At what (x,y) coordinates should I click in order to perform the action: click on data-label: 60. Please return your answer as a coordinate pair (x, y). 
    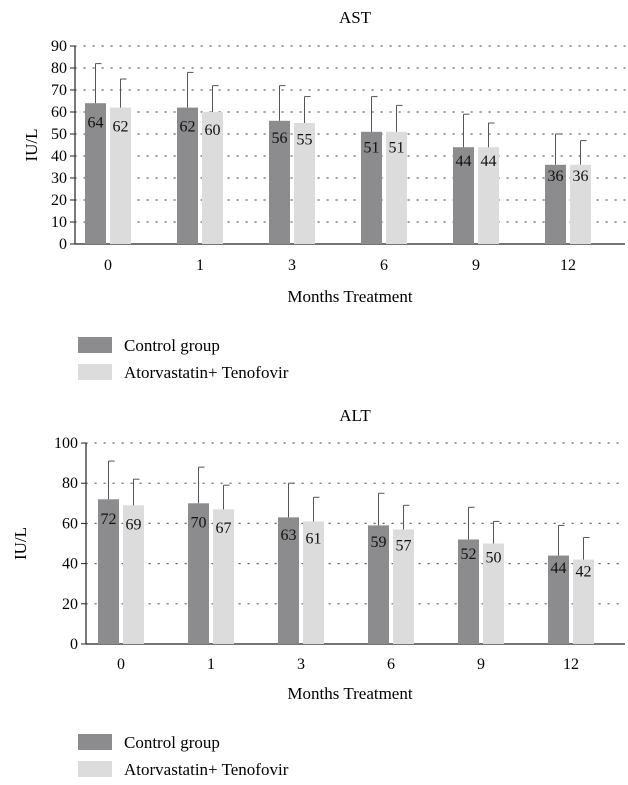
    Looking at the image, I should click on (213, 130).